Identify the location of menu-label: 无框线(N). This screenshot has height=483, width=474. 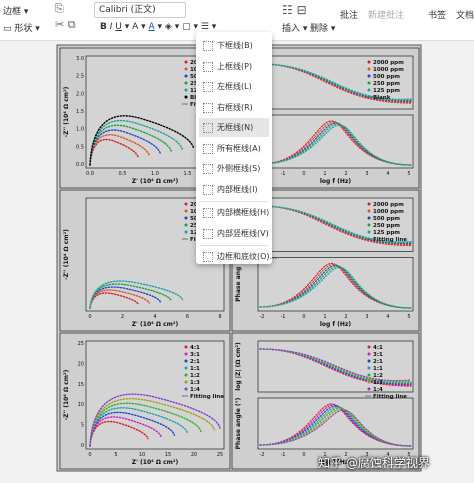
(235, 127).